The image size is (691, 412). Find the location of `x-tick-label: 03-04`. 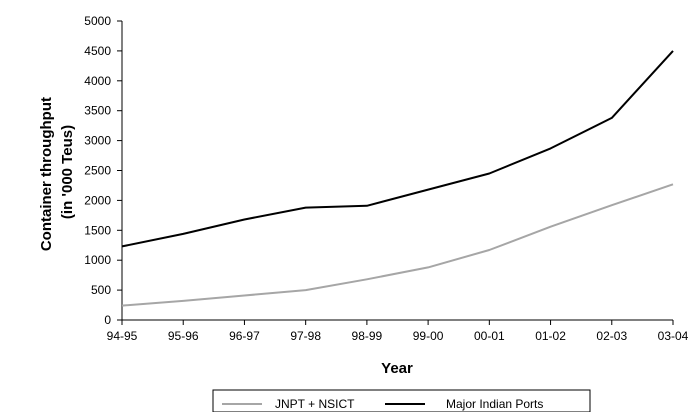

x-tick-label: 03-04 is located at coordinates (673, 336).